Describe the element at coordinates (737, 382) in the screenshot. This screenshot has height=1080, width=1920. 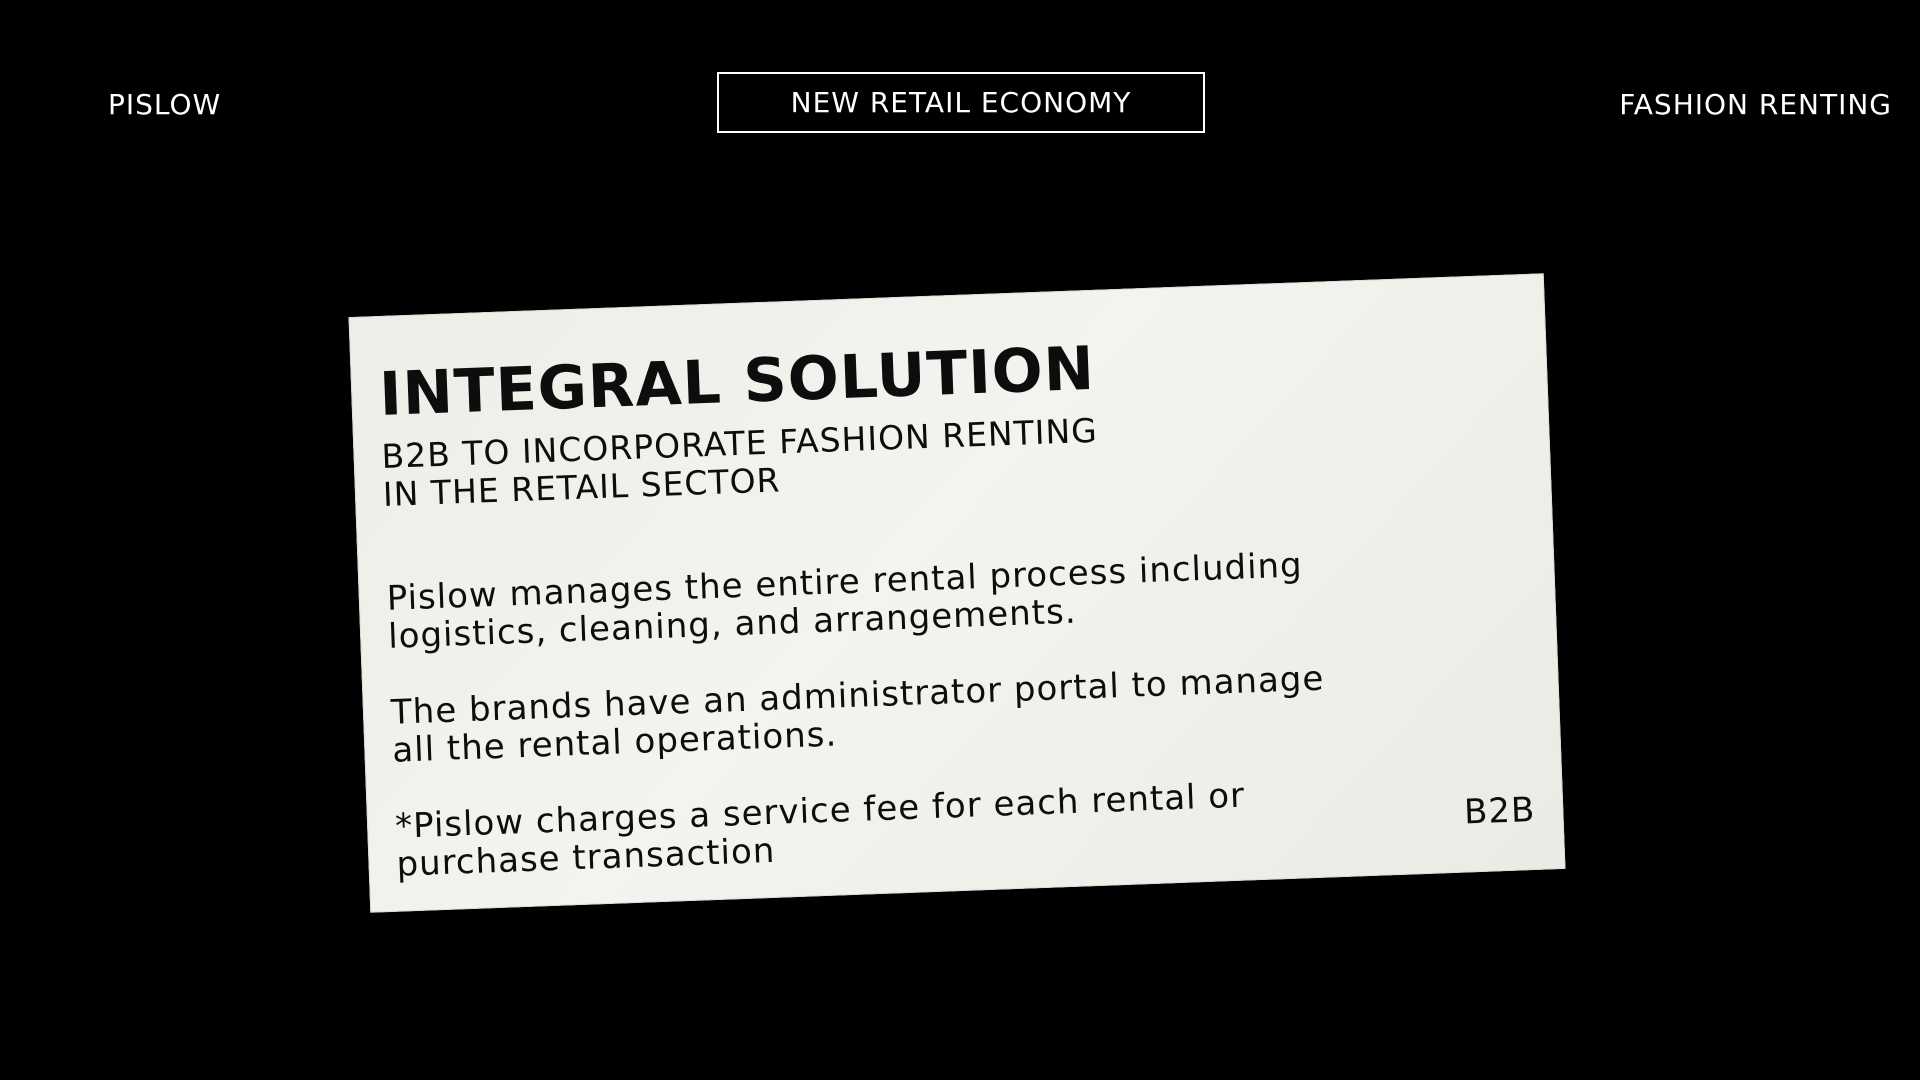
I see `card-title: INTEGRAL SOLUTION` at that location.